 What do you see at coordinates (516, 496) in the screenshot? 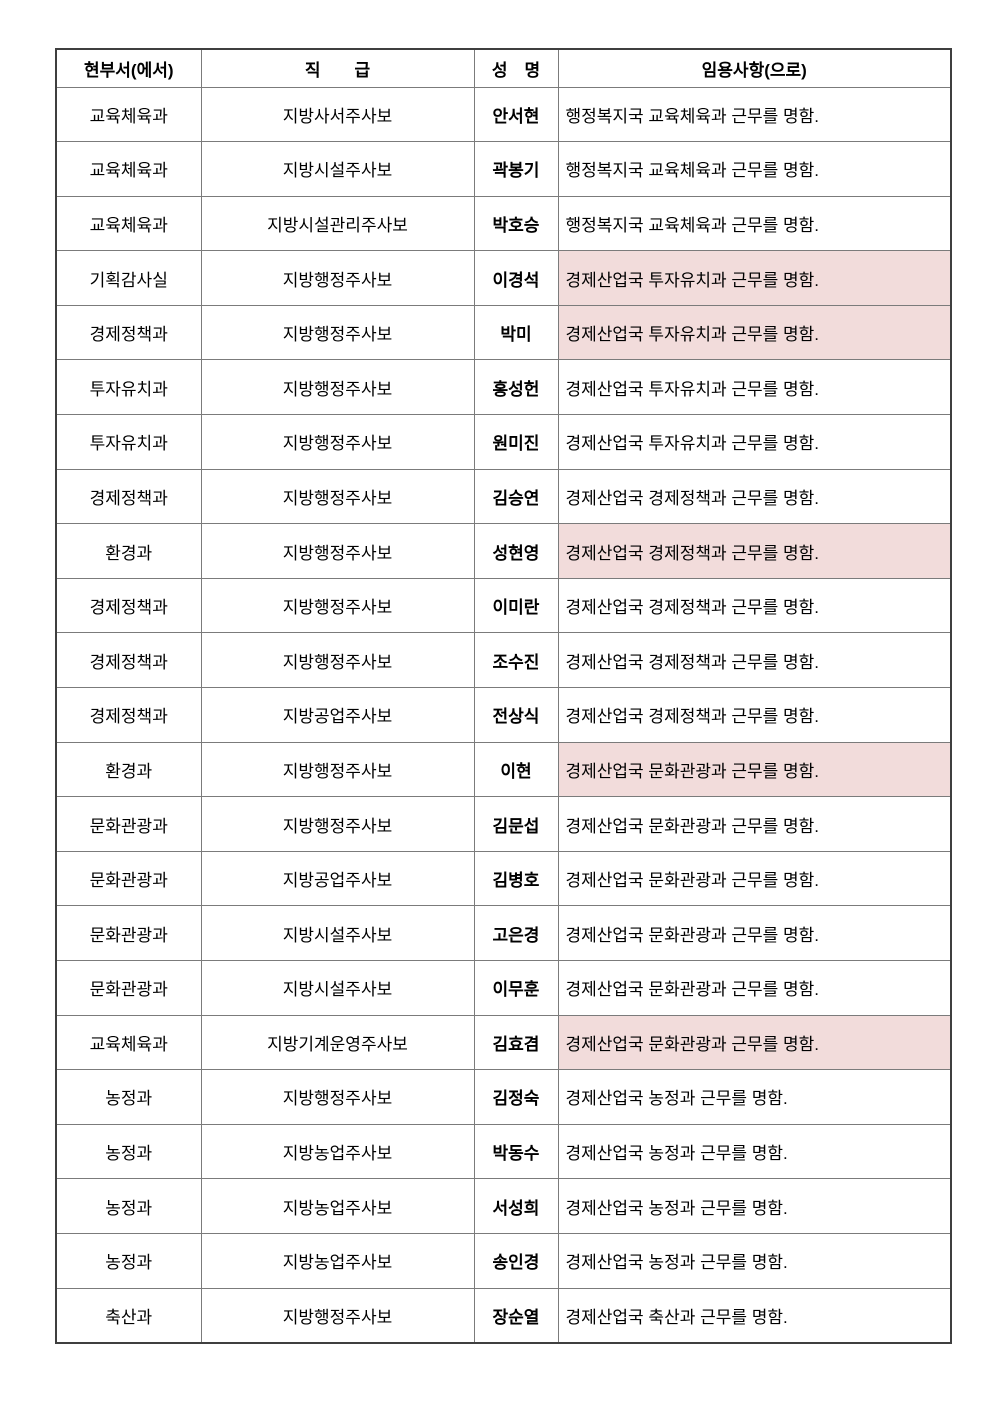
I see `name-cell: 김승연` at bounding box center [516, 496].